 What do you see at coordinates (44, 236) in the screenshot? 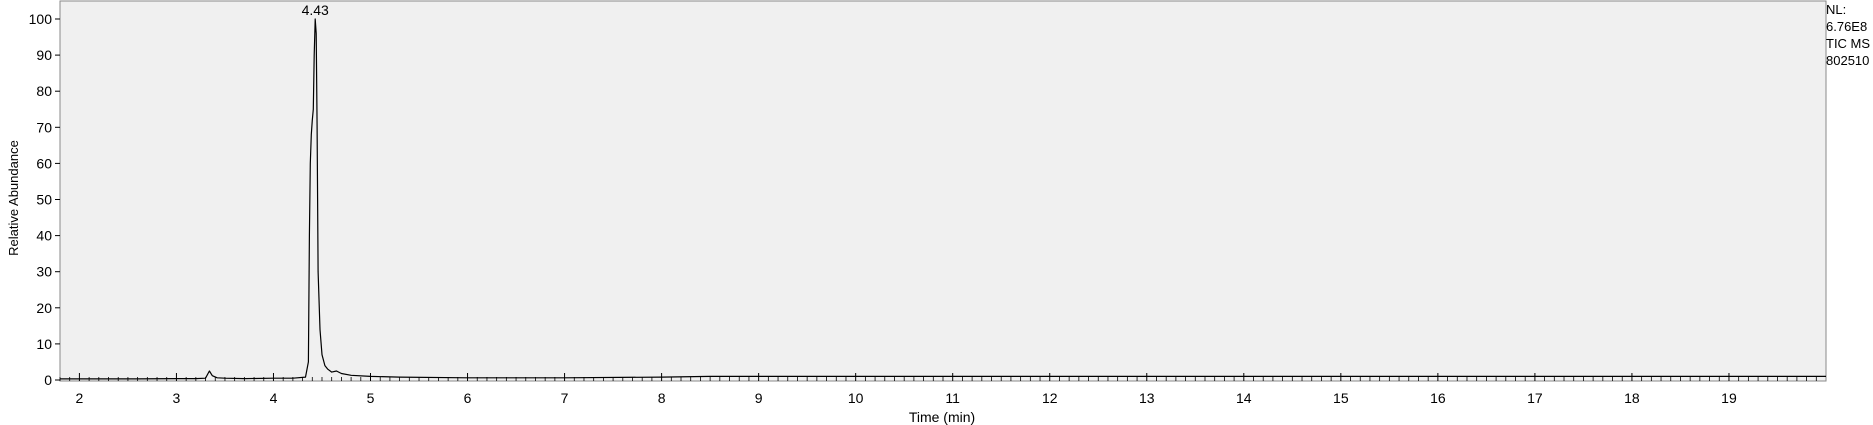
I see `y-tick-label: 40` at bounding box center [44, 236].